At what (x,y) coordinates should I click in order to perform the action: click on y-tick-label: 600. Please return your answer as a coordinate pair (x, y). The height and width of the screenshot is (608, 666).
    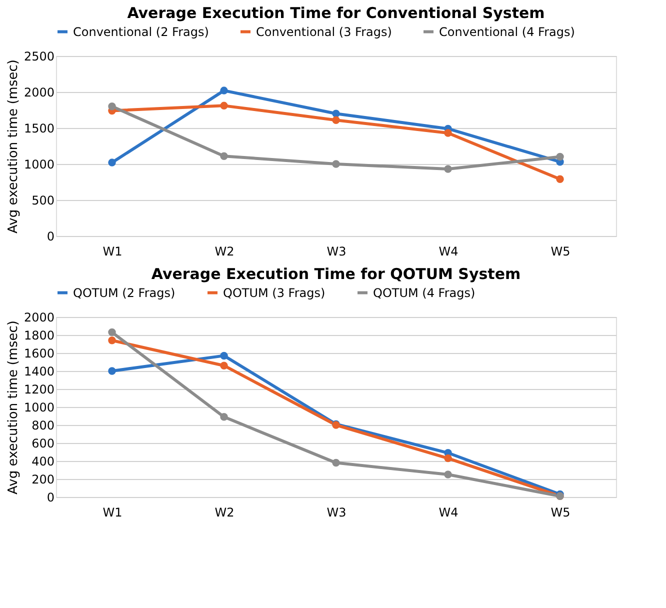
    Looking at the image, I should click on (43, 443).